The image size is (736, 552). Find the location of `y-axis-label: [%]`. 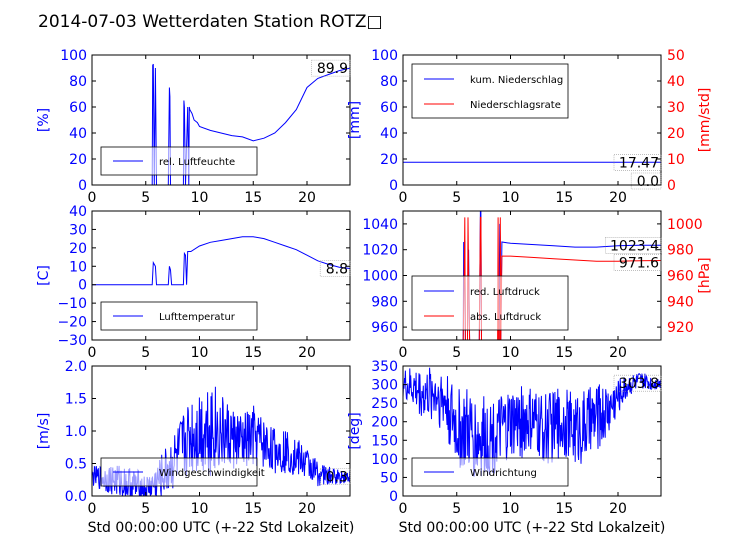

y-axis-label: [%] is located at coordinates (44, 120).